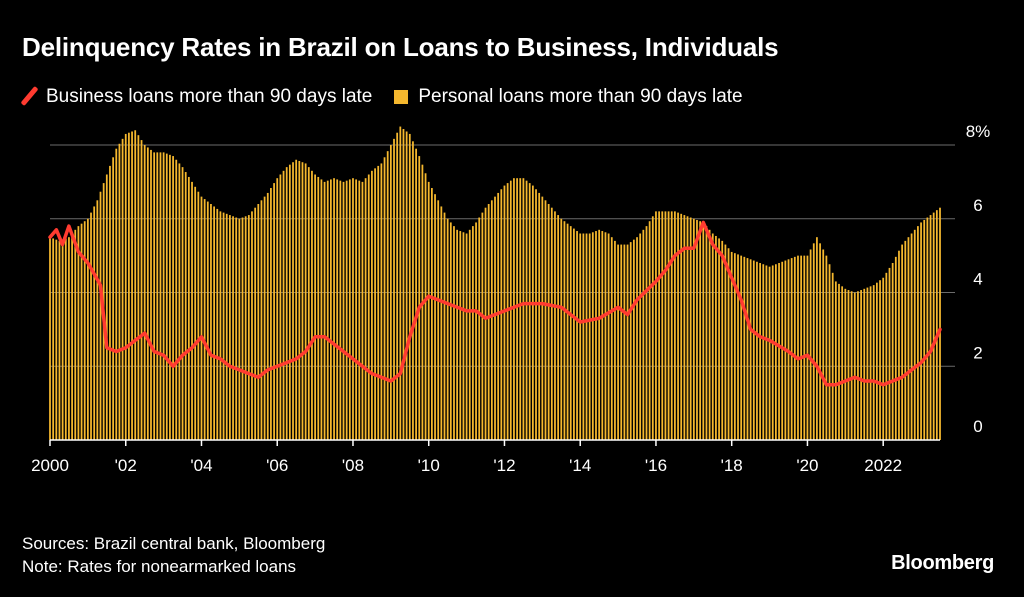 The image size is (1024, 597). Describe the element at coordinates (977, 279) in the screenshot. I see `y-tick-label: 4` at that location.